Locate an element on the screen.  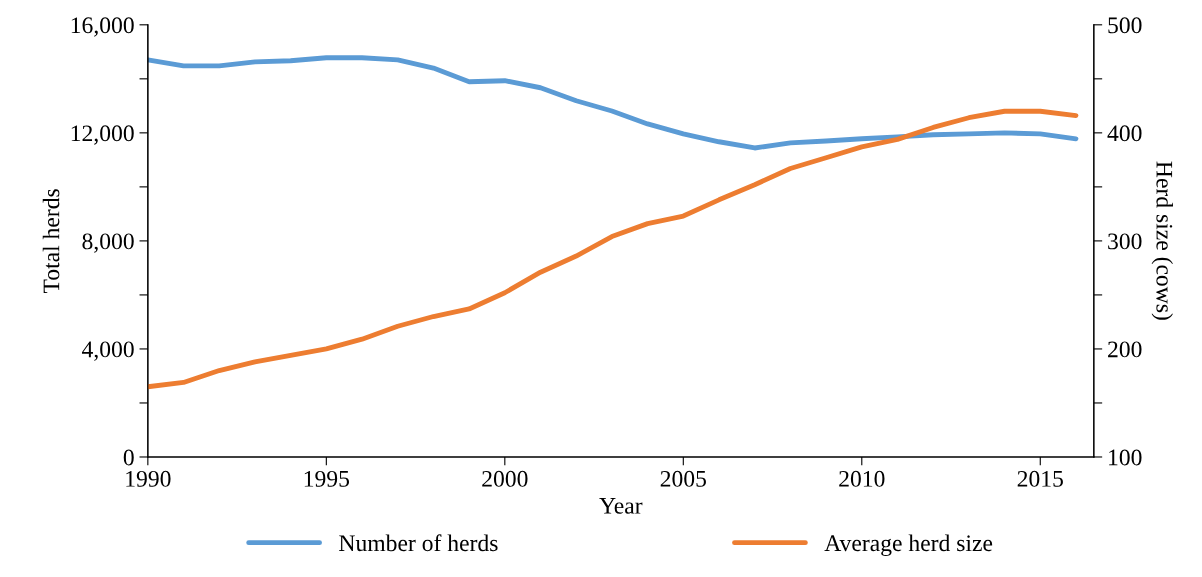
x-tick-label: 1990 is located at coordinates (148, 478).